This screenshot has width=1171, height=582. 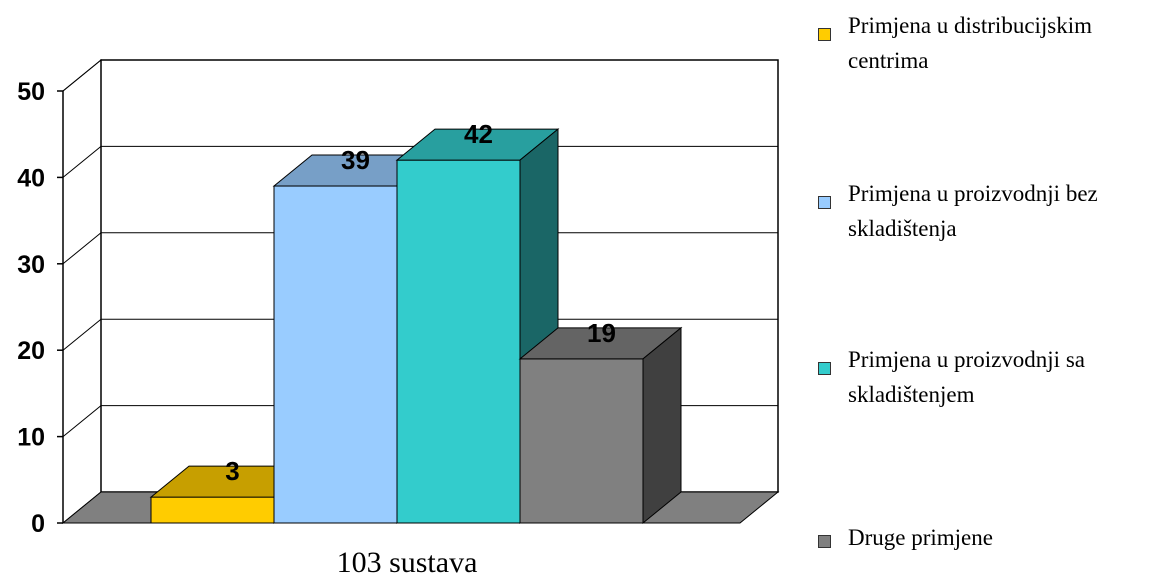 I want to click on legend-label-distribucijski: Primjena u distribucijskim centrima, so click(x=970, y=43).